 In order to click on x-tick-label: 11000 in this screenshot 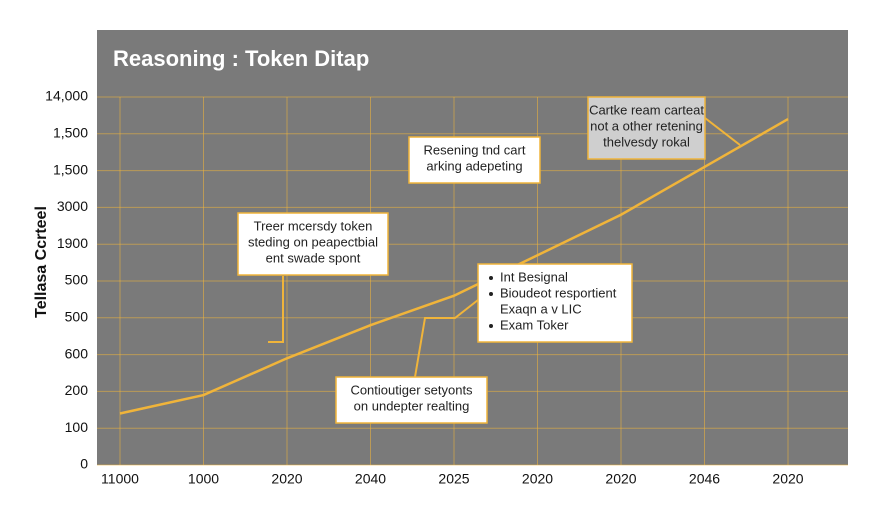, I will do `click(120, 479)`.